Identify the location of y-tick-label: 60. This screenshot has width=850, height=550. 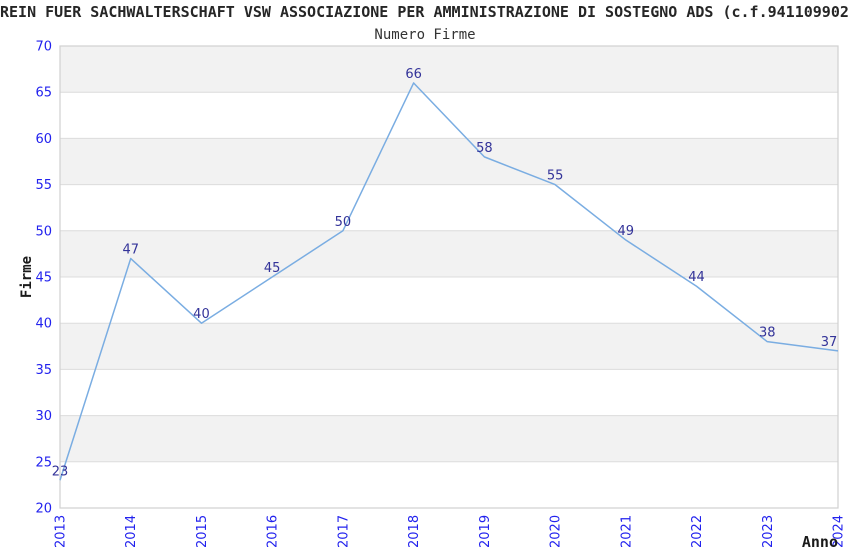
(43, 139).